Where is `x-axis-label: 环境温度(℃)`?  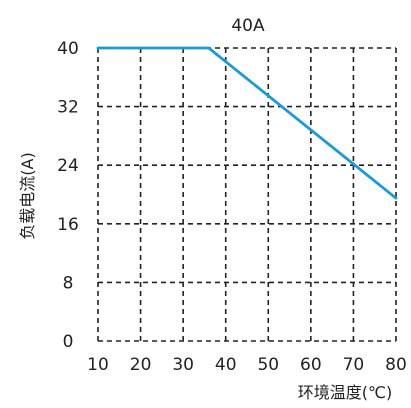
x-axis-label: 环境温度(℃) is located at coordinates (345, 392).